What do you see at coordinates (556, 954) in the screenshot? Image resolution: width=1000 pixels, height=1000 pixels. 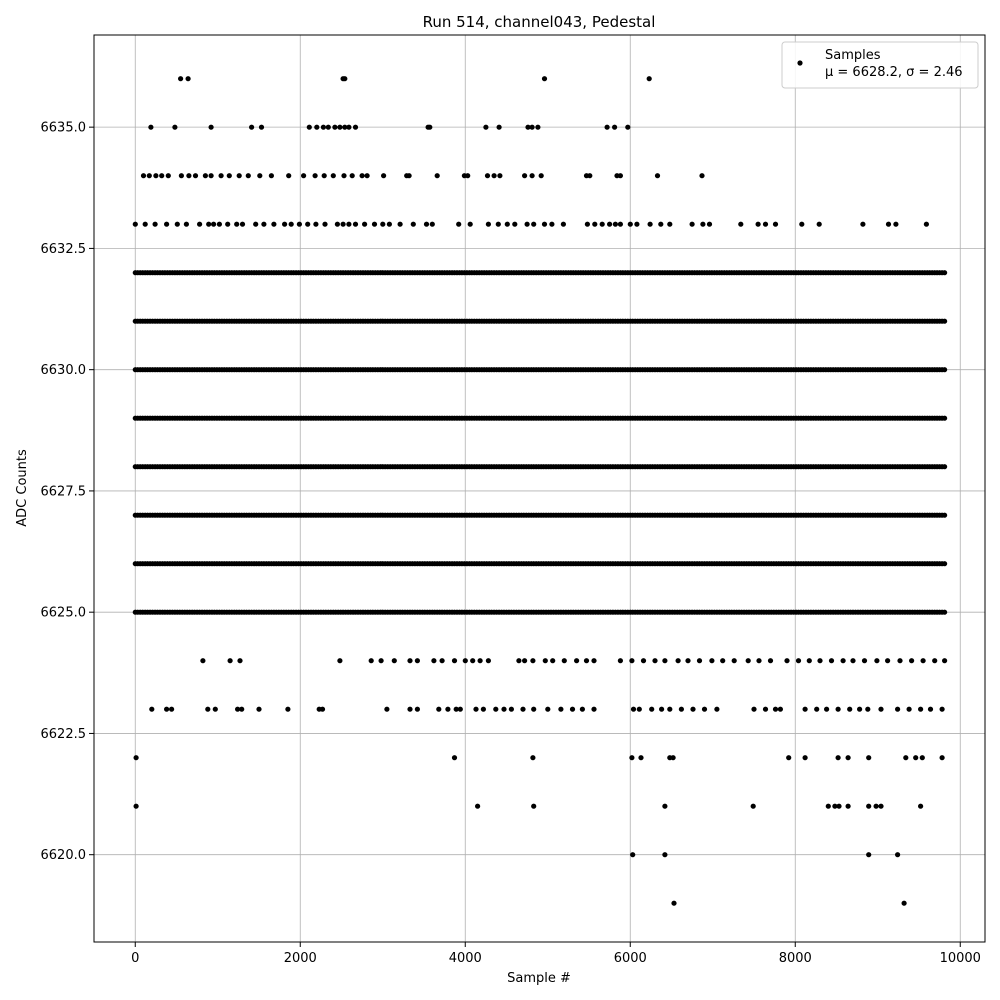 I see `x-axis-ticks: 0 2000 4000 6000 8000 10000` at bounding box center [556, 954].